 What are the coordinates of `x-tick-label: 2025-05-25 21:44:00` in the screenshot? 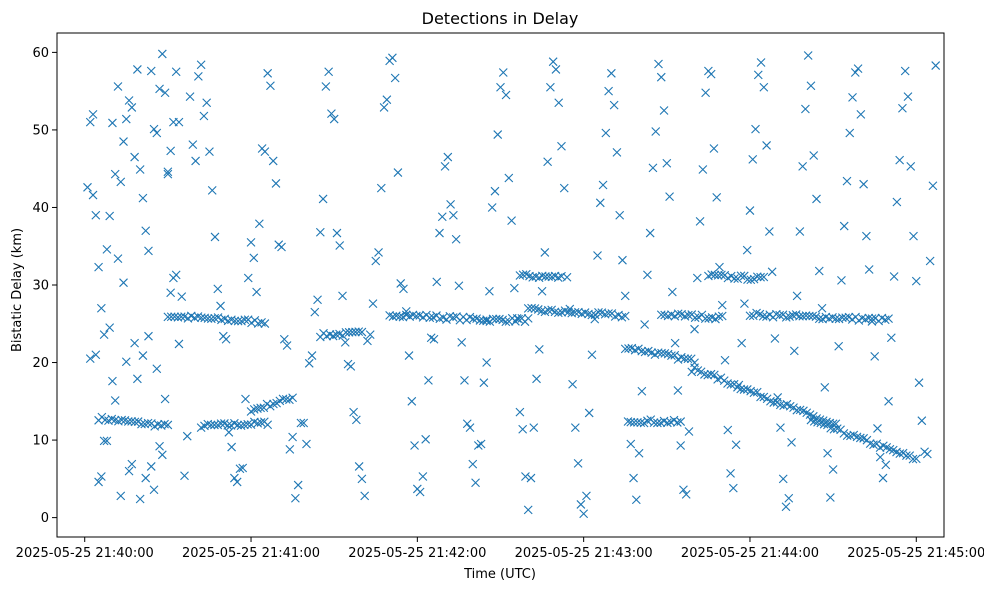 It's located at (750, 553).